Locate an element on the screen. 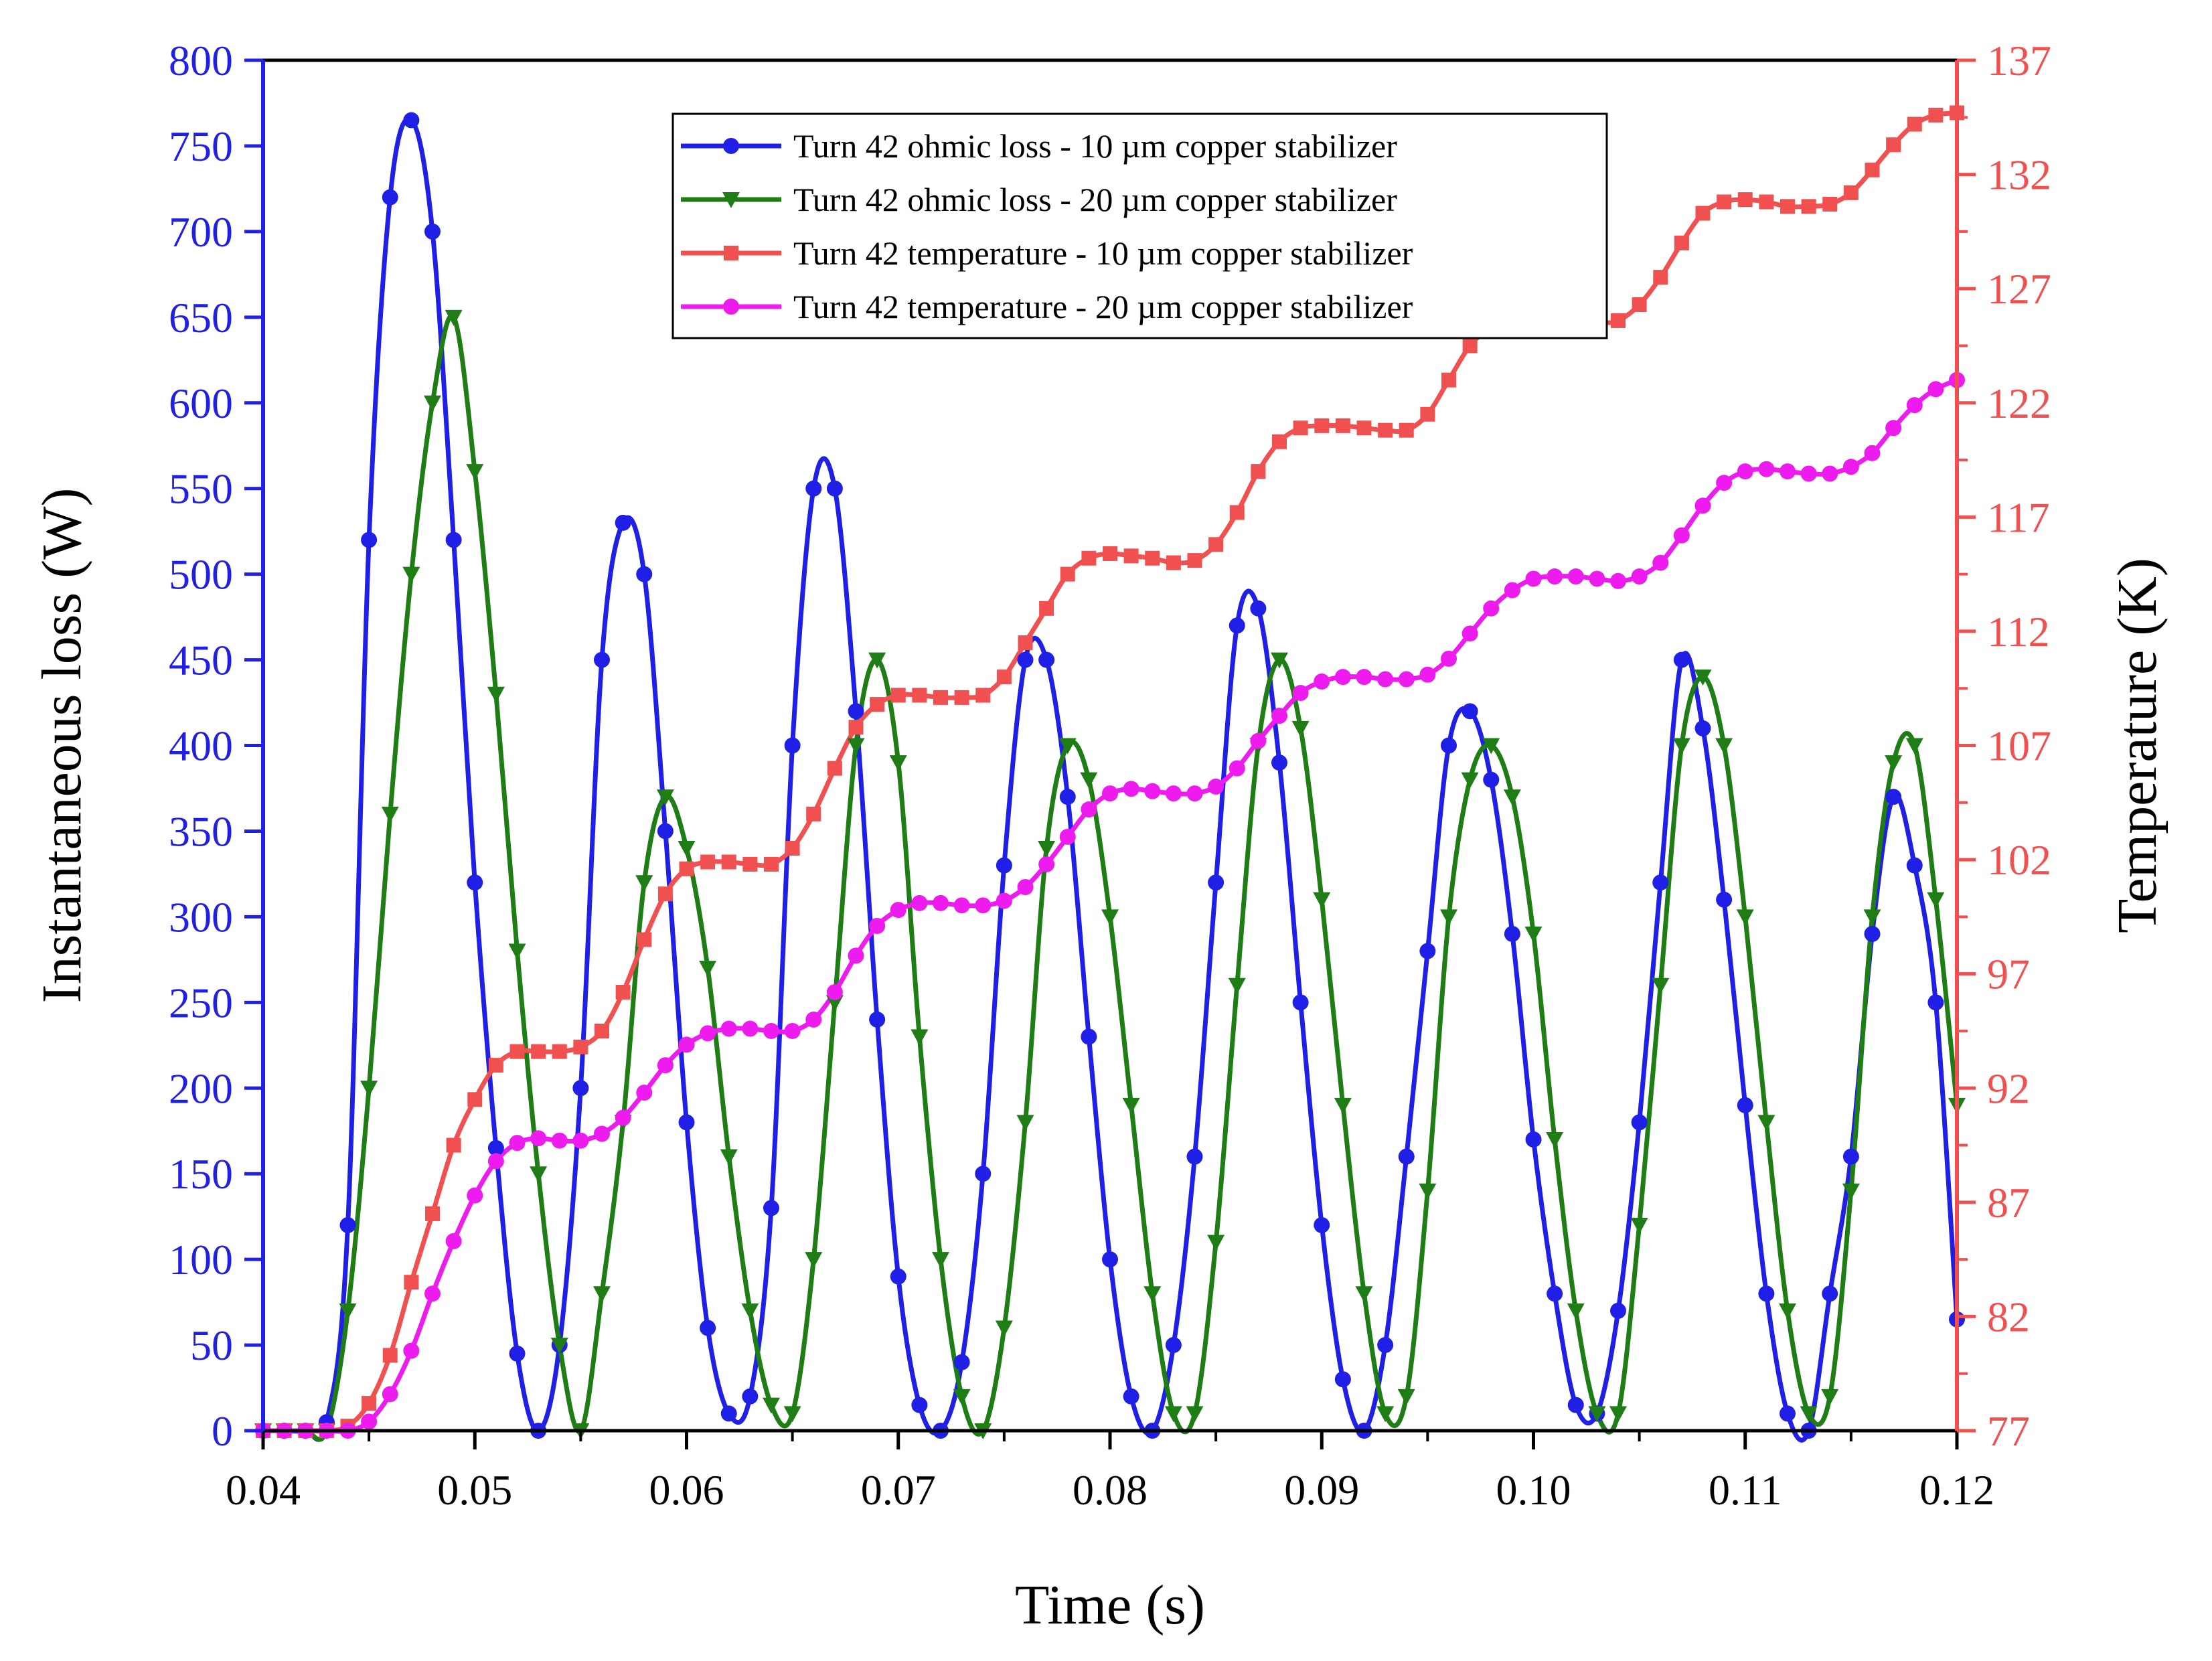 The height and width of the screenshot is (1661, 2212). x-tick-label: 0.10 is located at coordinates (1533, 1490).